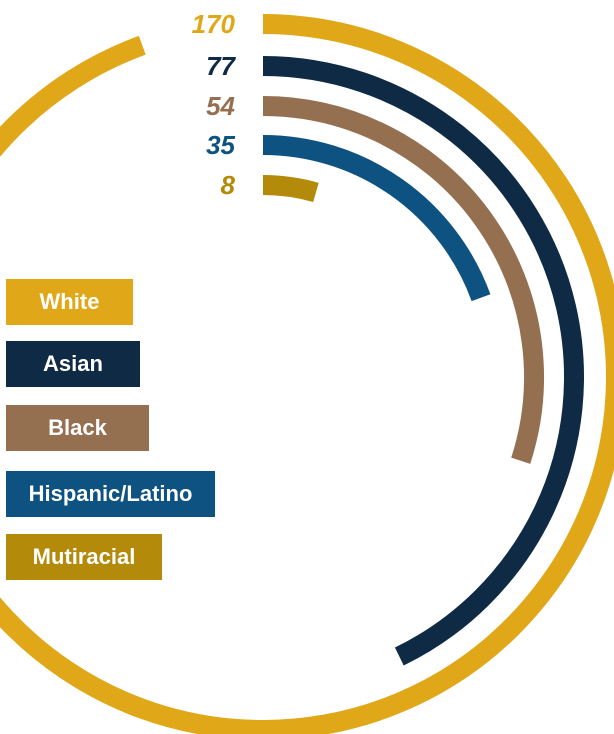  What do you see at coordinates (290, 189) in the screenshot?
I see `arc-mutiracial` at bounding box center [290, 189].